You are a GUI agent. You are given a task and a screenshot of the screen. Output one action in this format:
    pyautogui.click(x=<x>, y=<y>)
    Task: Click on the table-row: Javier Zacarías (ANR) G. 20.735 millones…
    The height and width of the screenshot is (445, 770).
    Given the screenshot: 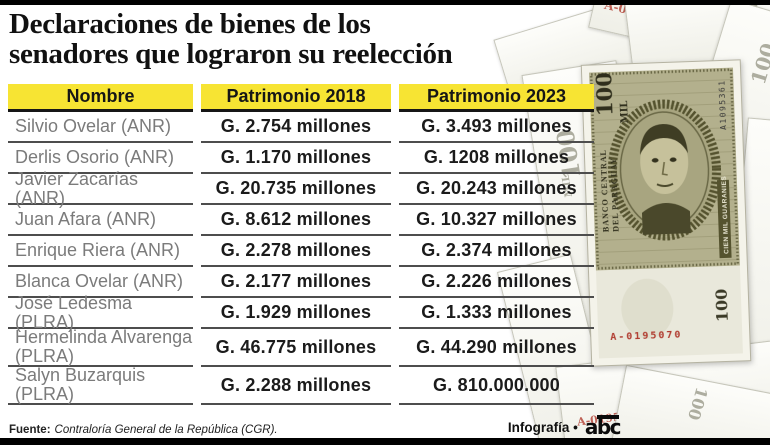 What is the action you would take?
    pyautogui.click(x=301, y=188)
    